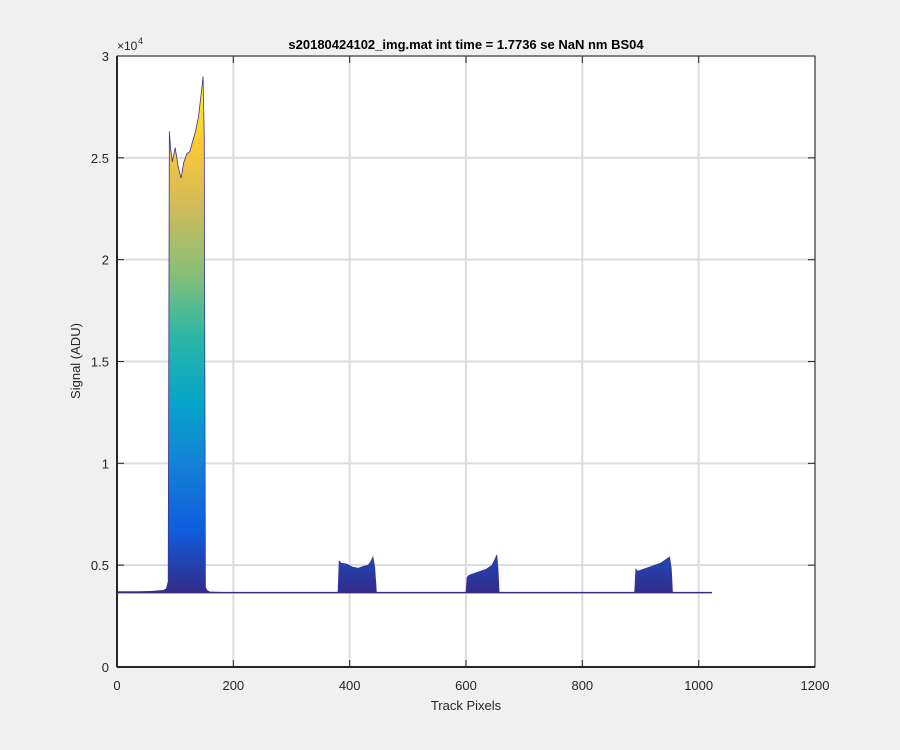 The image size is (900, 750). I want to click on y-exponent-base: ×10, so click(127, 46).